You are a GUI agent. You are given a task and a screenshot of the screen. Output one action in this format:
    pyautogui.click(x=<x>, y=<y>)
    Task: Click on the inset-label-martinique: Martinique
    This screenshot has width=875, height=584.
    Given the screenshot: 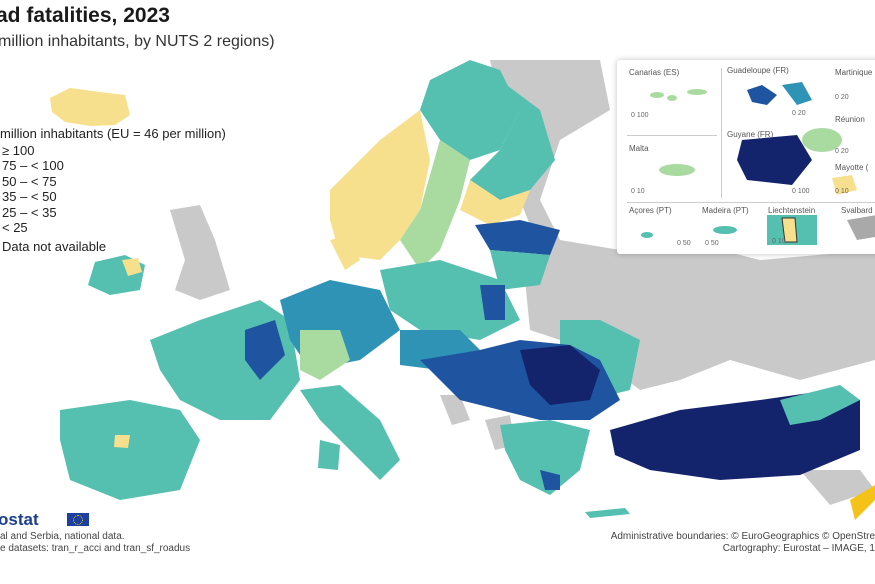 What is the action you would take?
    pyautogui.click(x=854, y=72)
    